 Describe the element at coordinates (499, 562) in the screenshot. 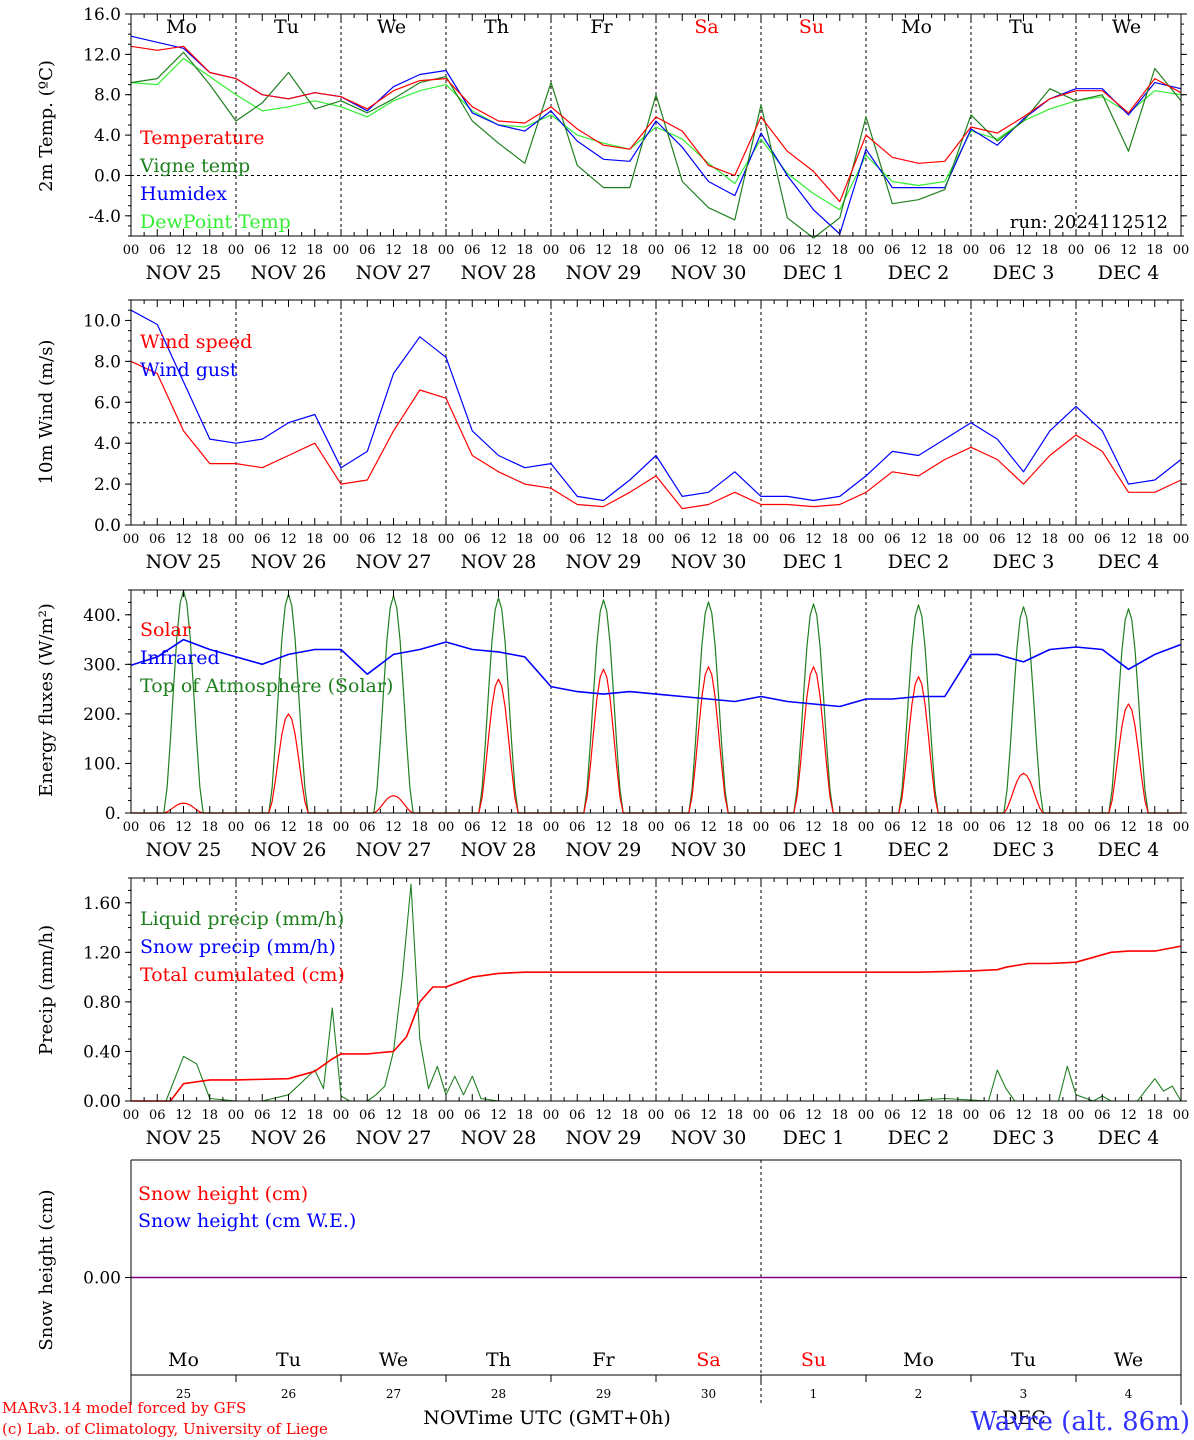

I see `x-date-label: NOV 28` at that location.